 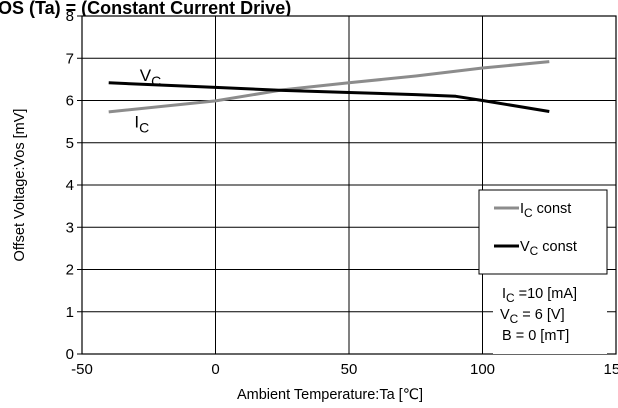 What do you see at coordinates (514, 319) in the screenshot?
I see `condition-1-sub: C` at bounding box center [514, 319].